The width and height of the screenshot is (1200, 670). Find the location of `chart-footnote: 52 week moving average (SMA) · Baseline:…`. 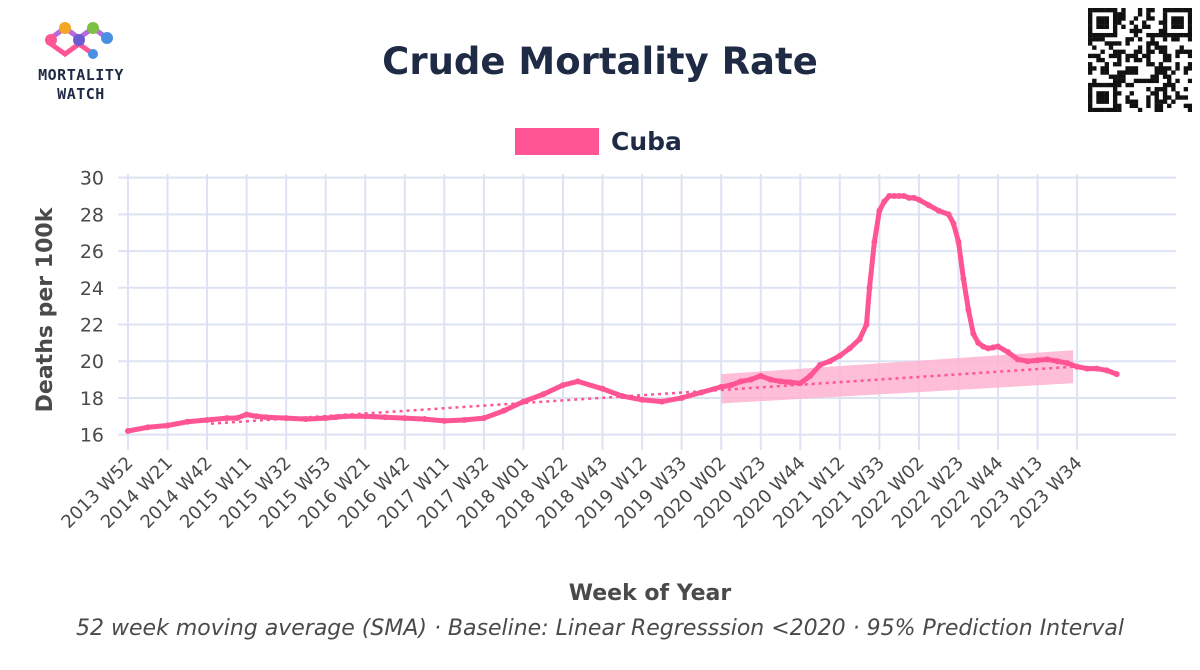

chart-footnote: 52 week moving average (SMA) · Baseline:… is located at coordinates (600, 628).